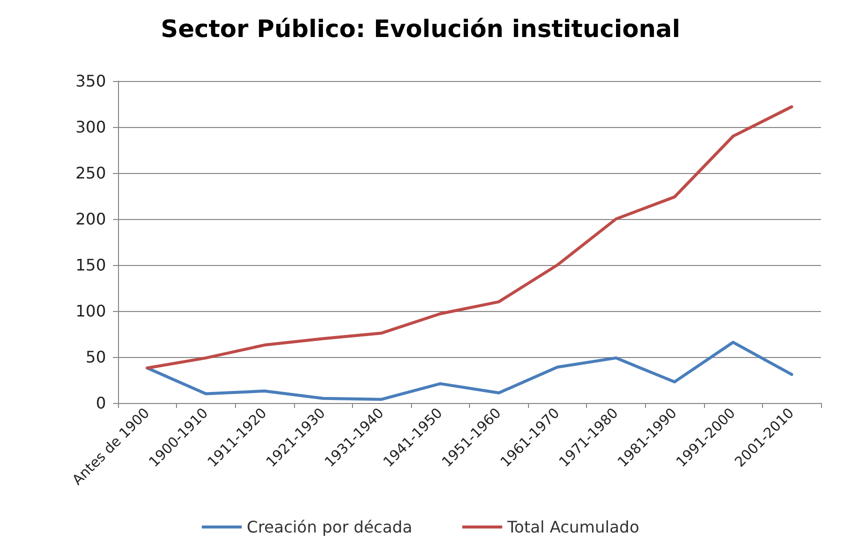 The height and width of the screenshot is (546, 841). What do you see at coordinates (329, 527) in the screenshot?
I see `legend-label: Creación por década` at bounding box center [329, 527].